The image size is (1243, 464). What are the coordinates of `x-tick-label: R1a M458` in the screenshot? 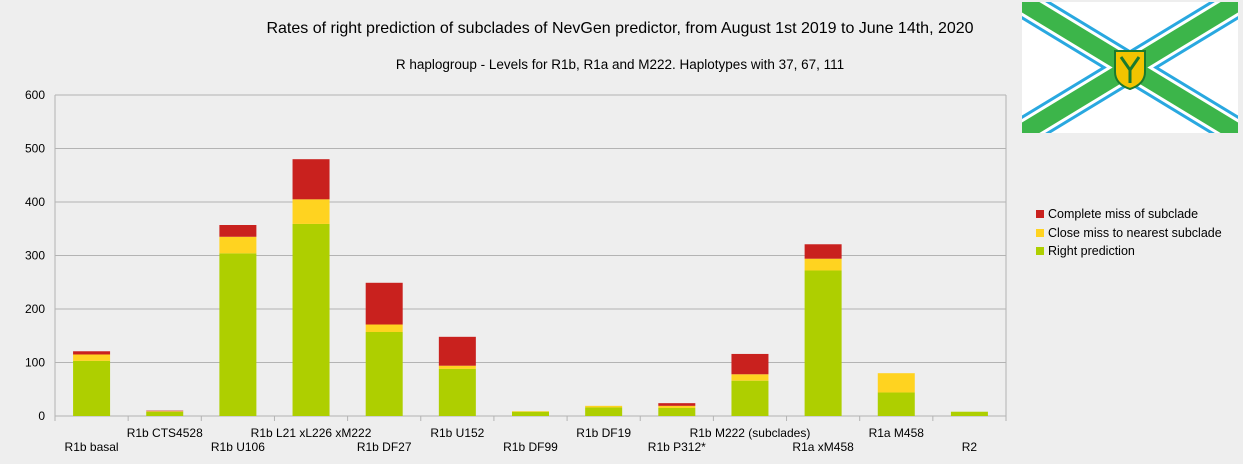 It's located at (897, 433).